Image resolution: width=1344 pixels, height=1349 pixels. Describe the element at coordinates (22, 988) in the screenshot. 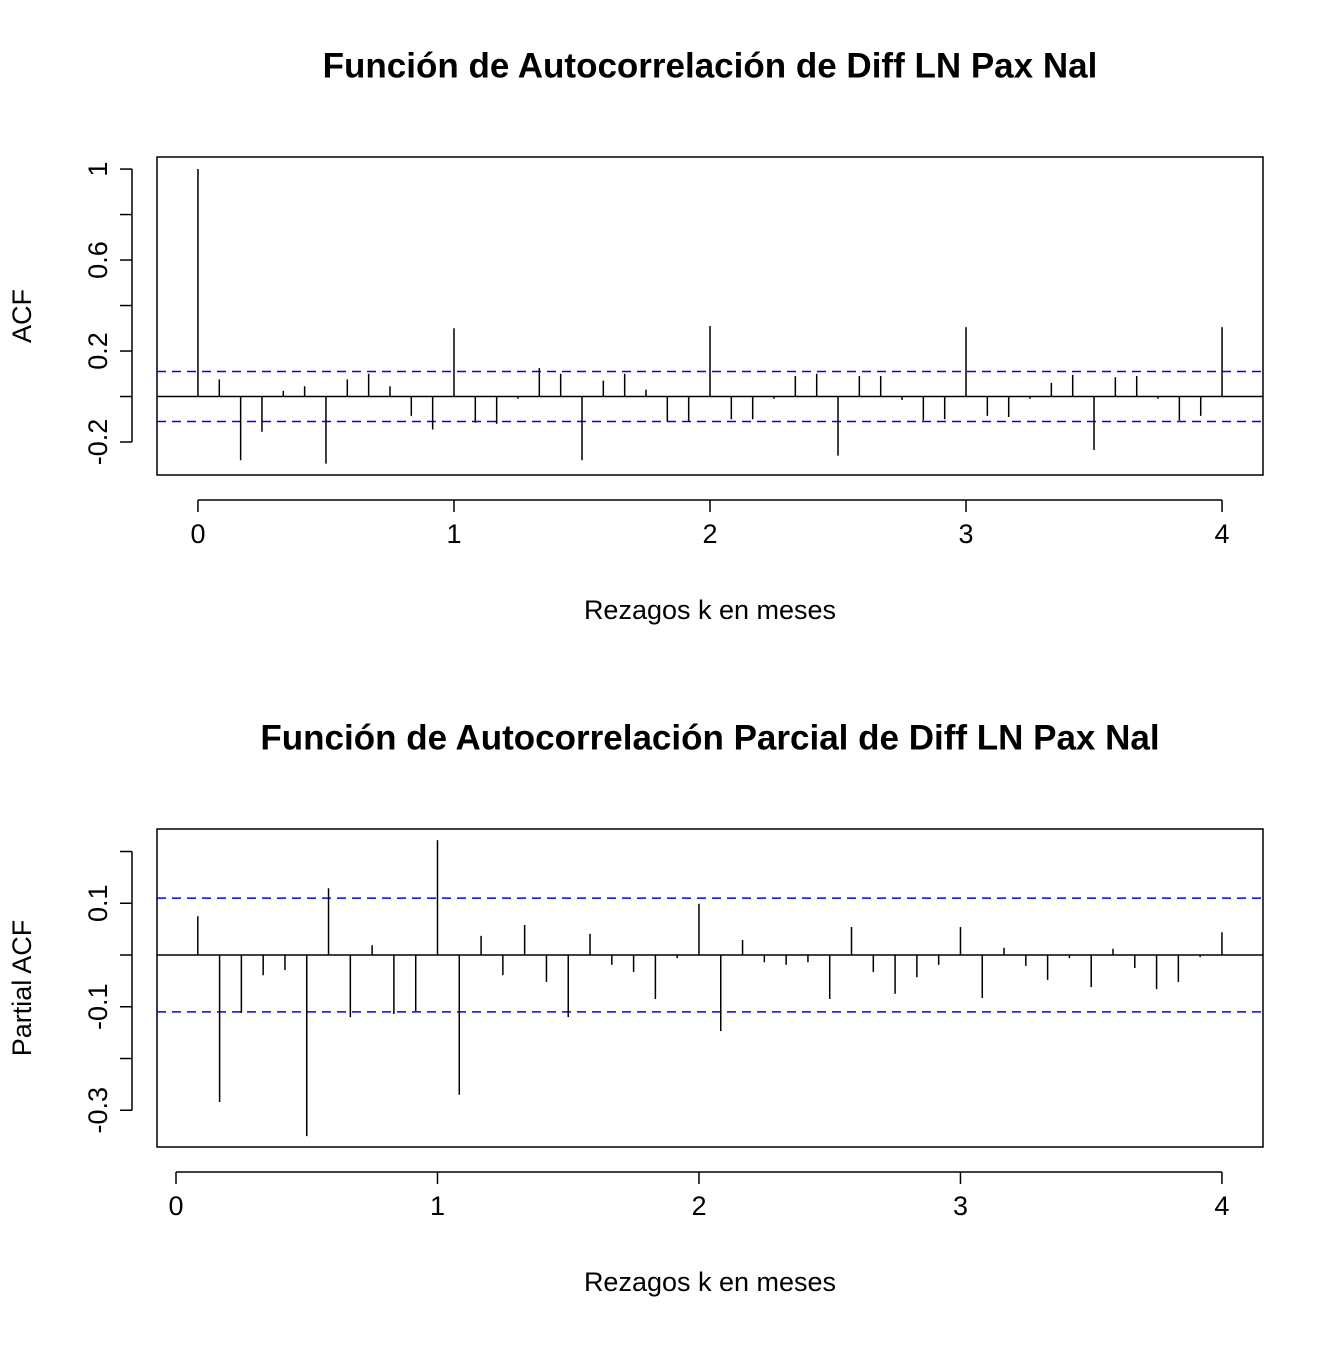

I see `y-axis-label: Partial ACF` at that location.